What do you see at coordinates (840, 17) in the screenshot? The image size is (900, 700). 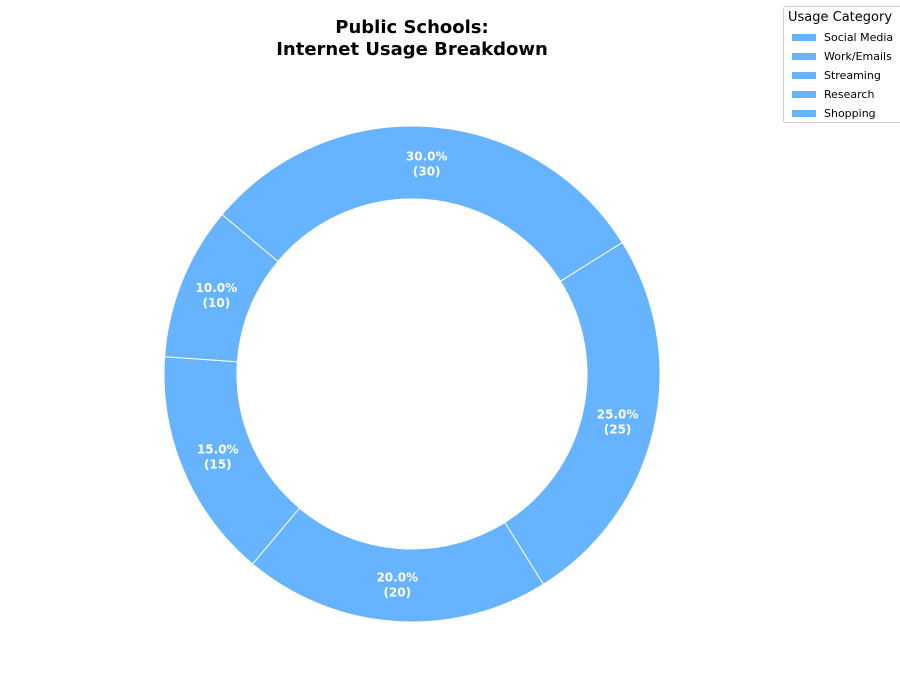 I see `legend-title: Usage Category` at bounding box center [840, 17].